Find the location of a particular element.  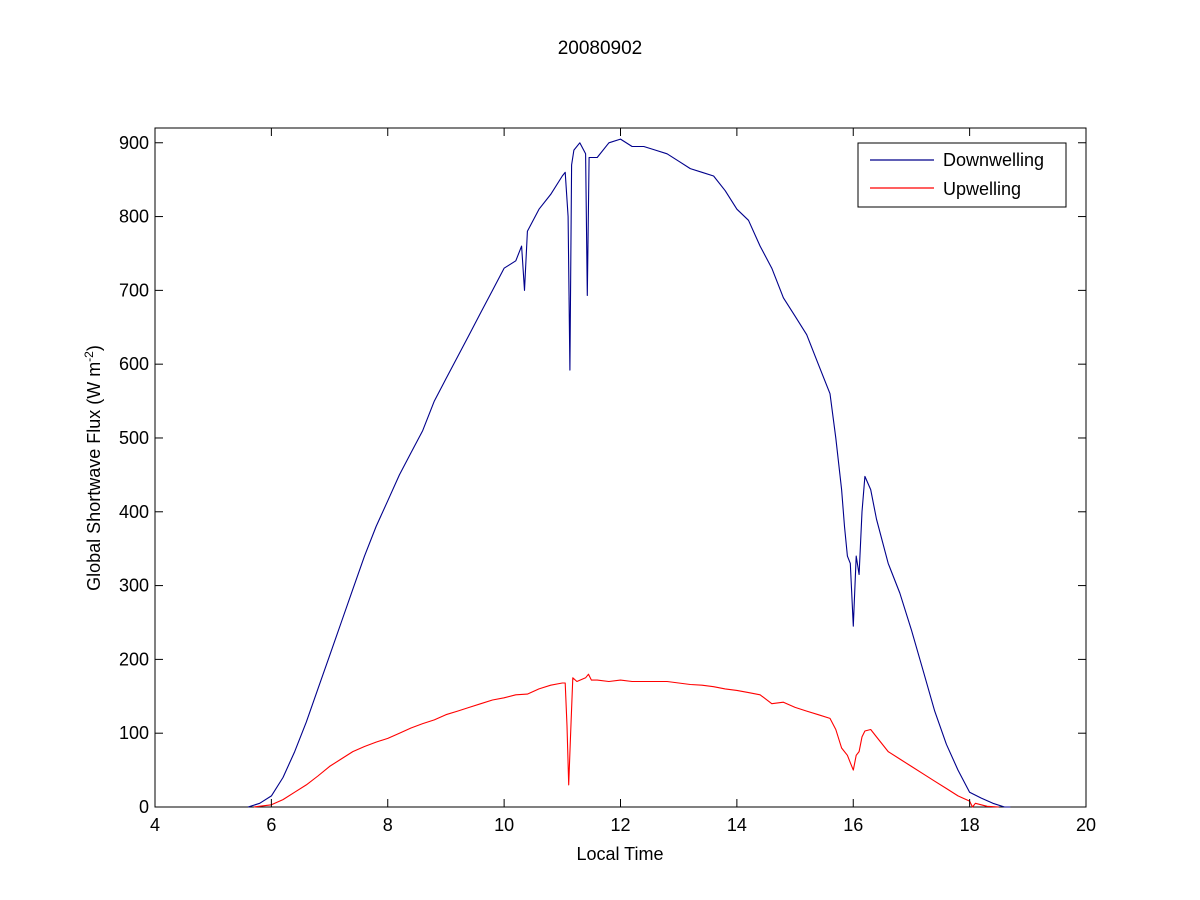

legend: Downwelling Upwelling is located at coordinates (962, 175).